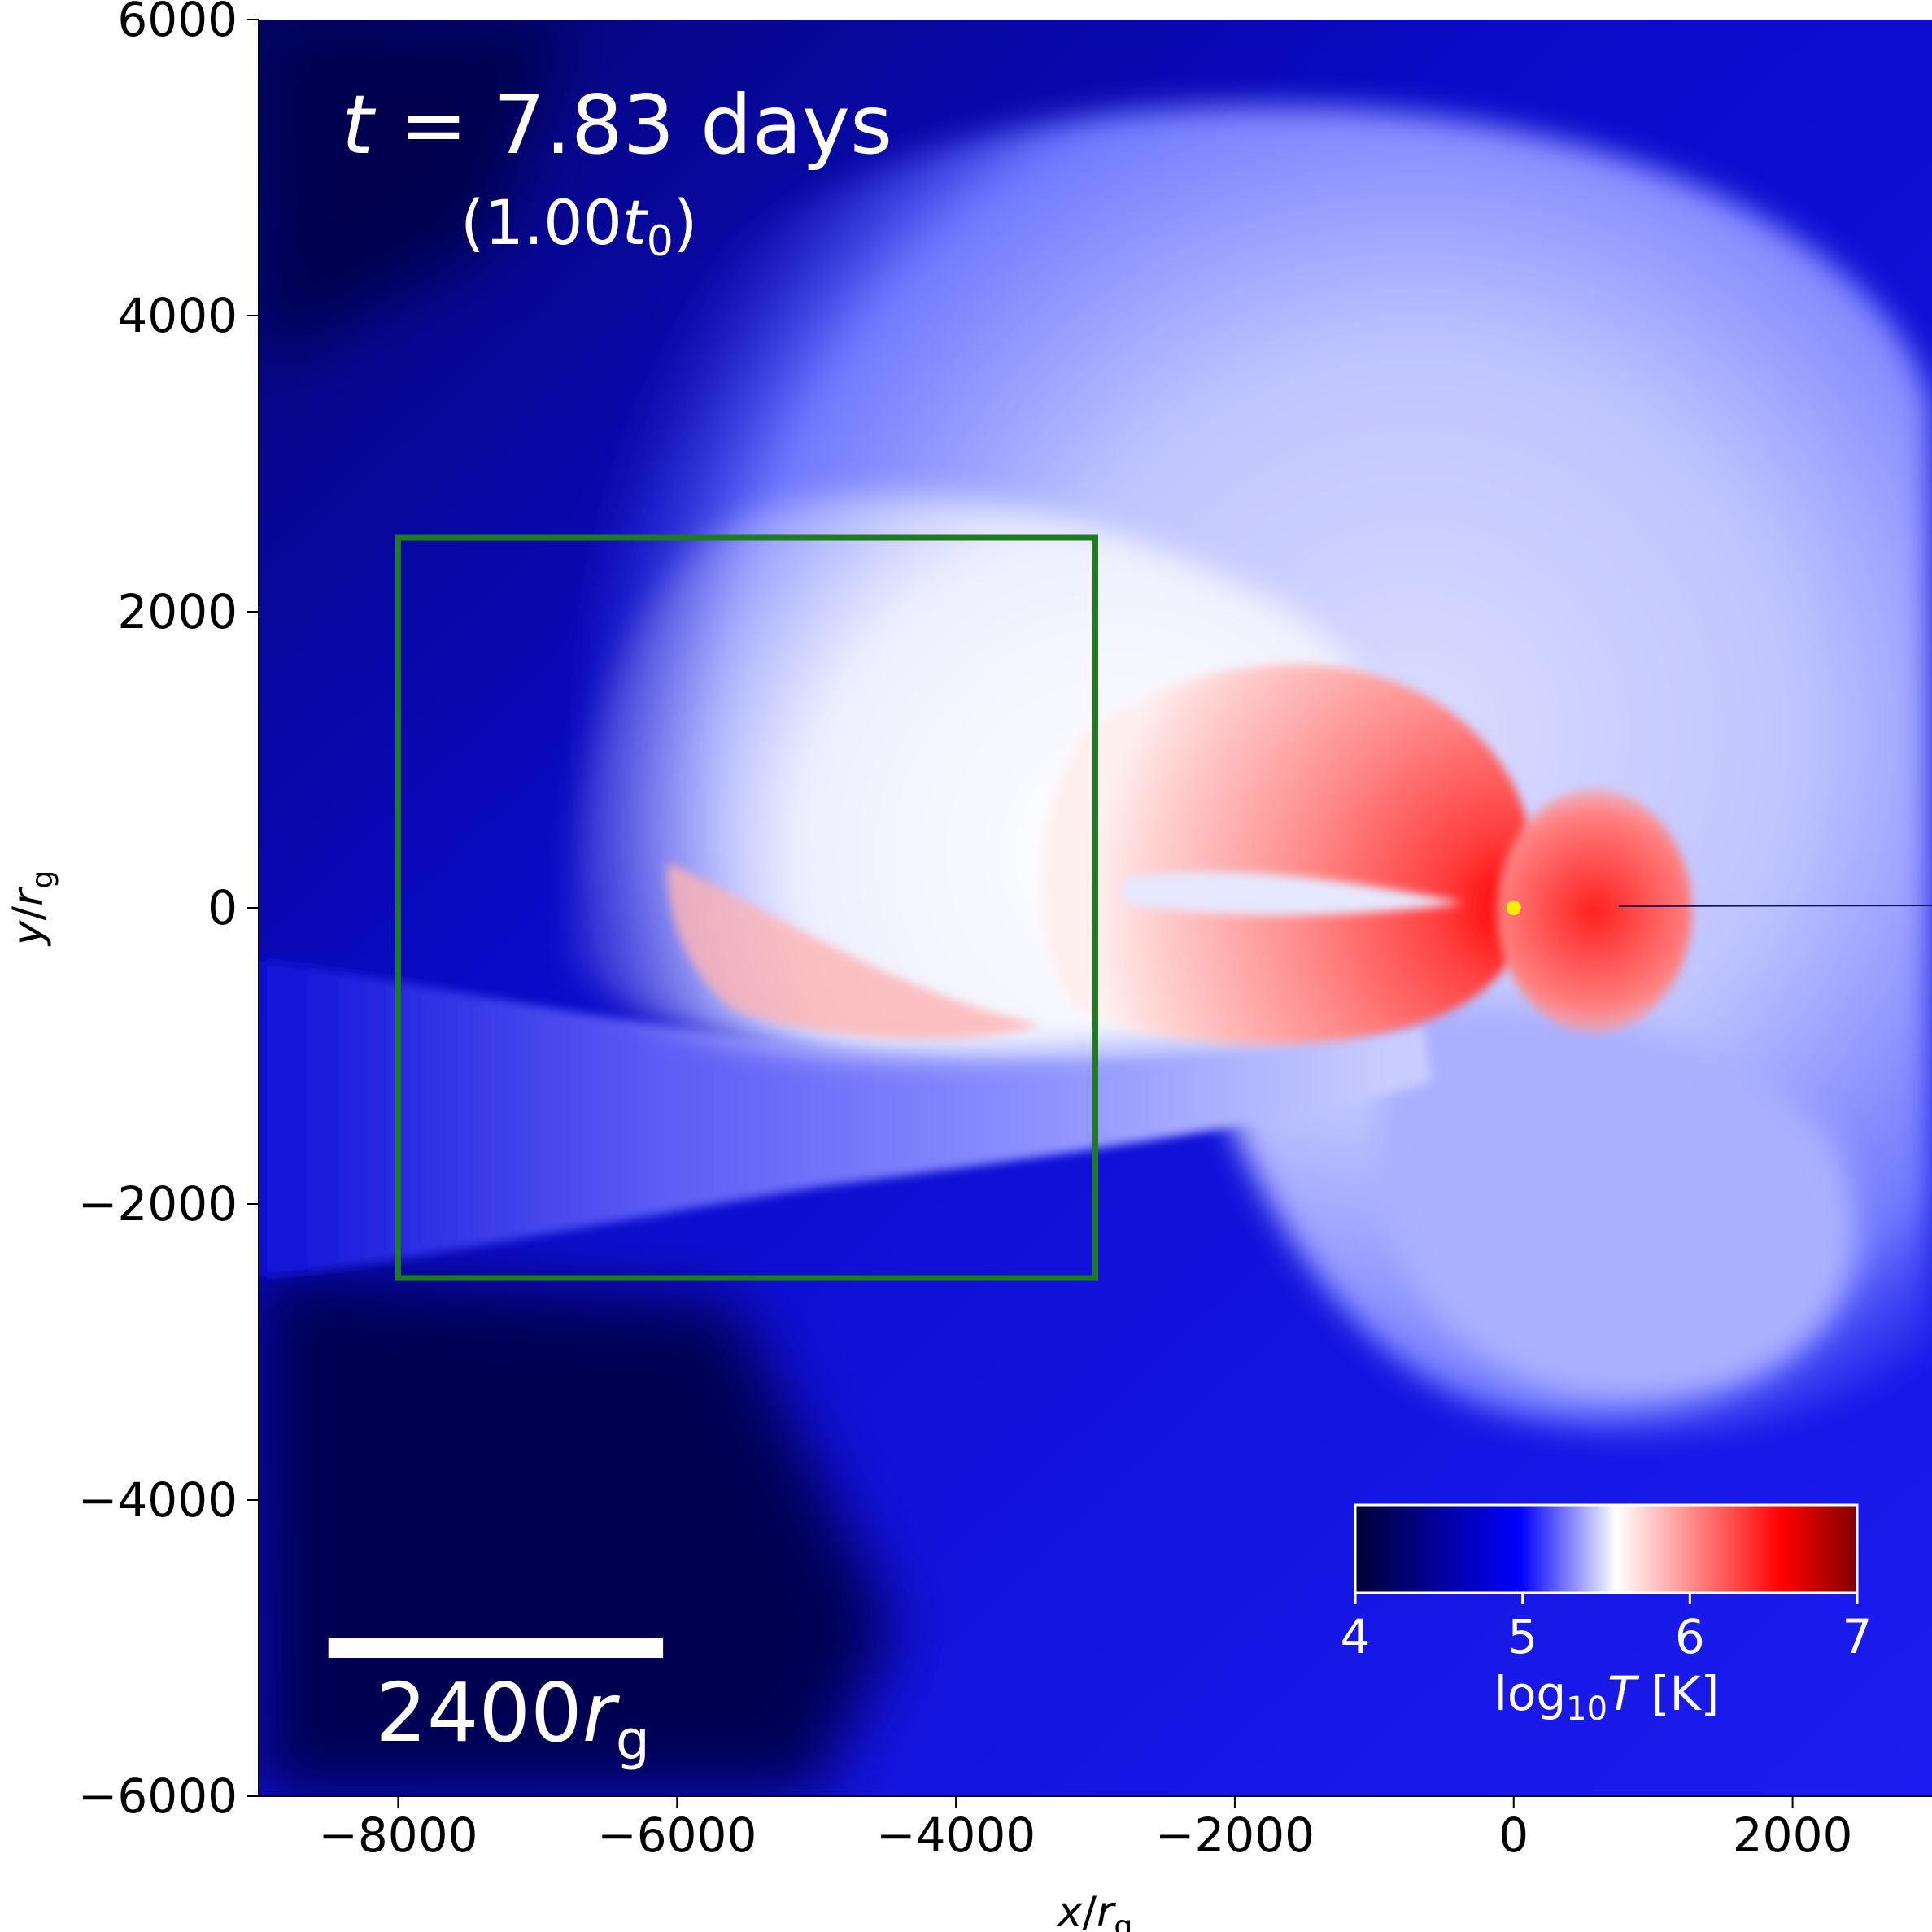 The width and height of the screenshot is (1932, 1932). I want to click on y-tick-label: 0, so click(222, 907).